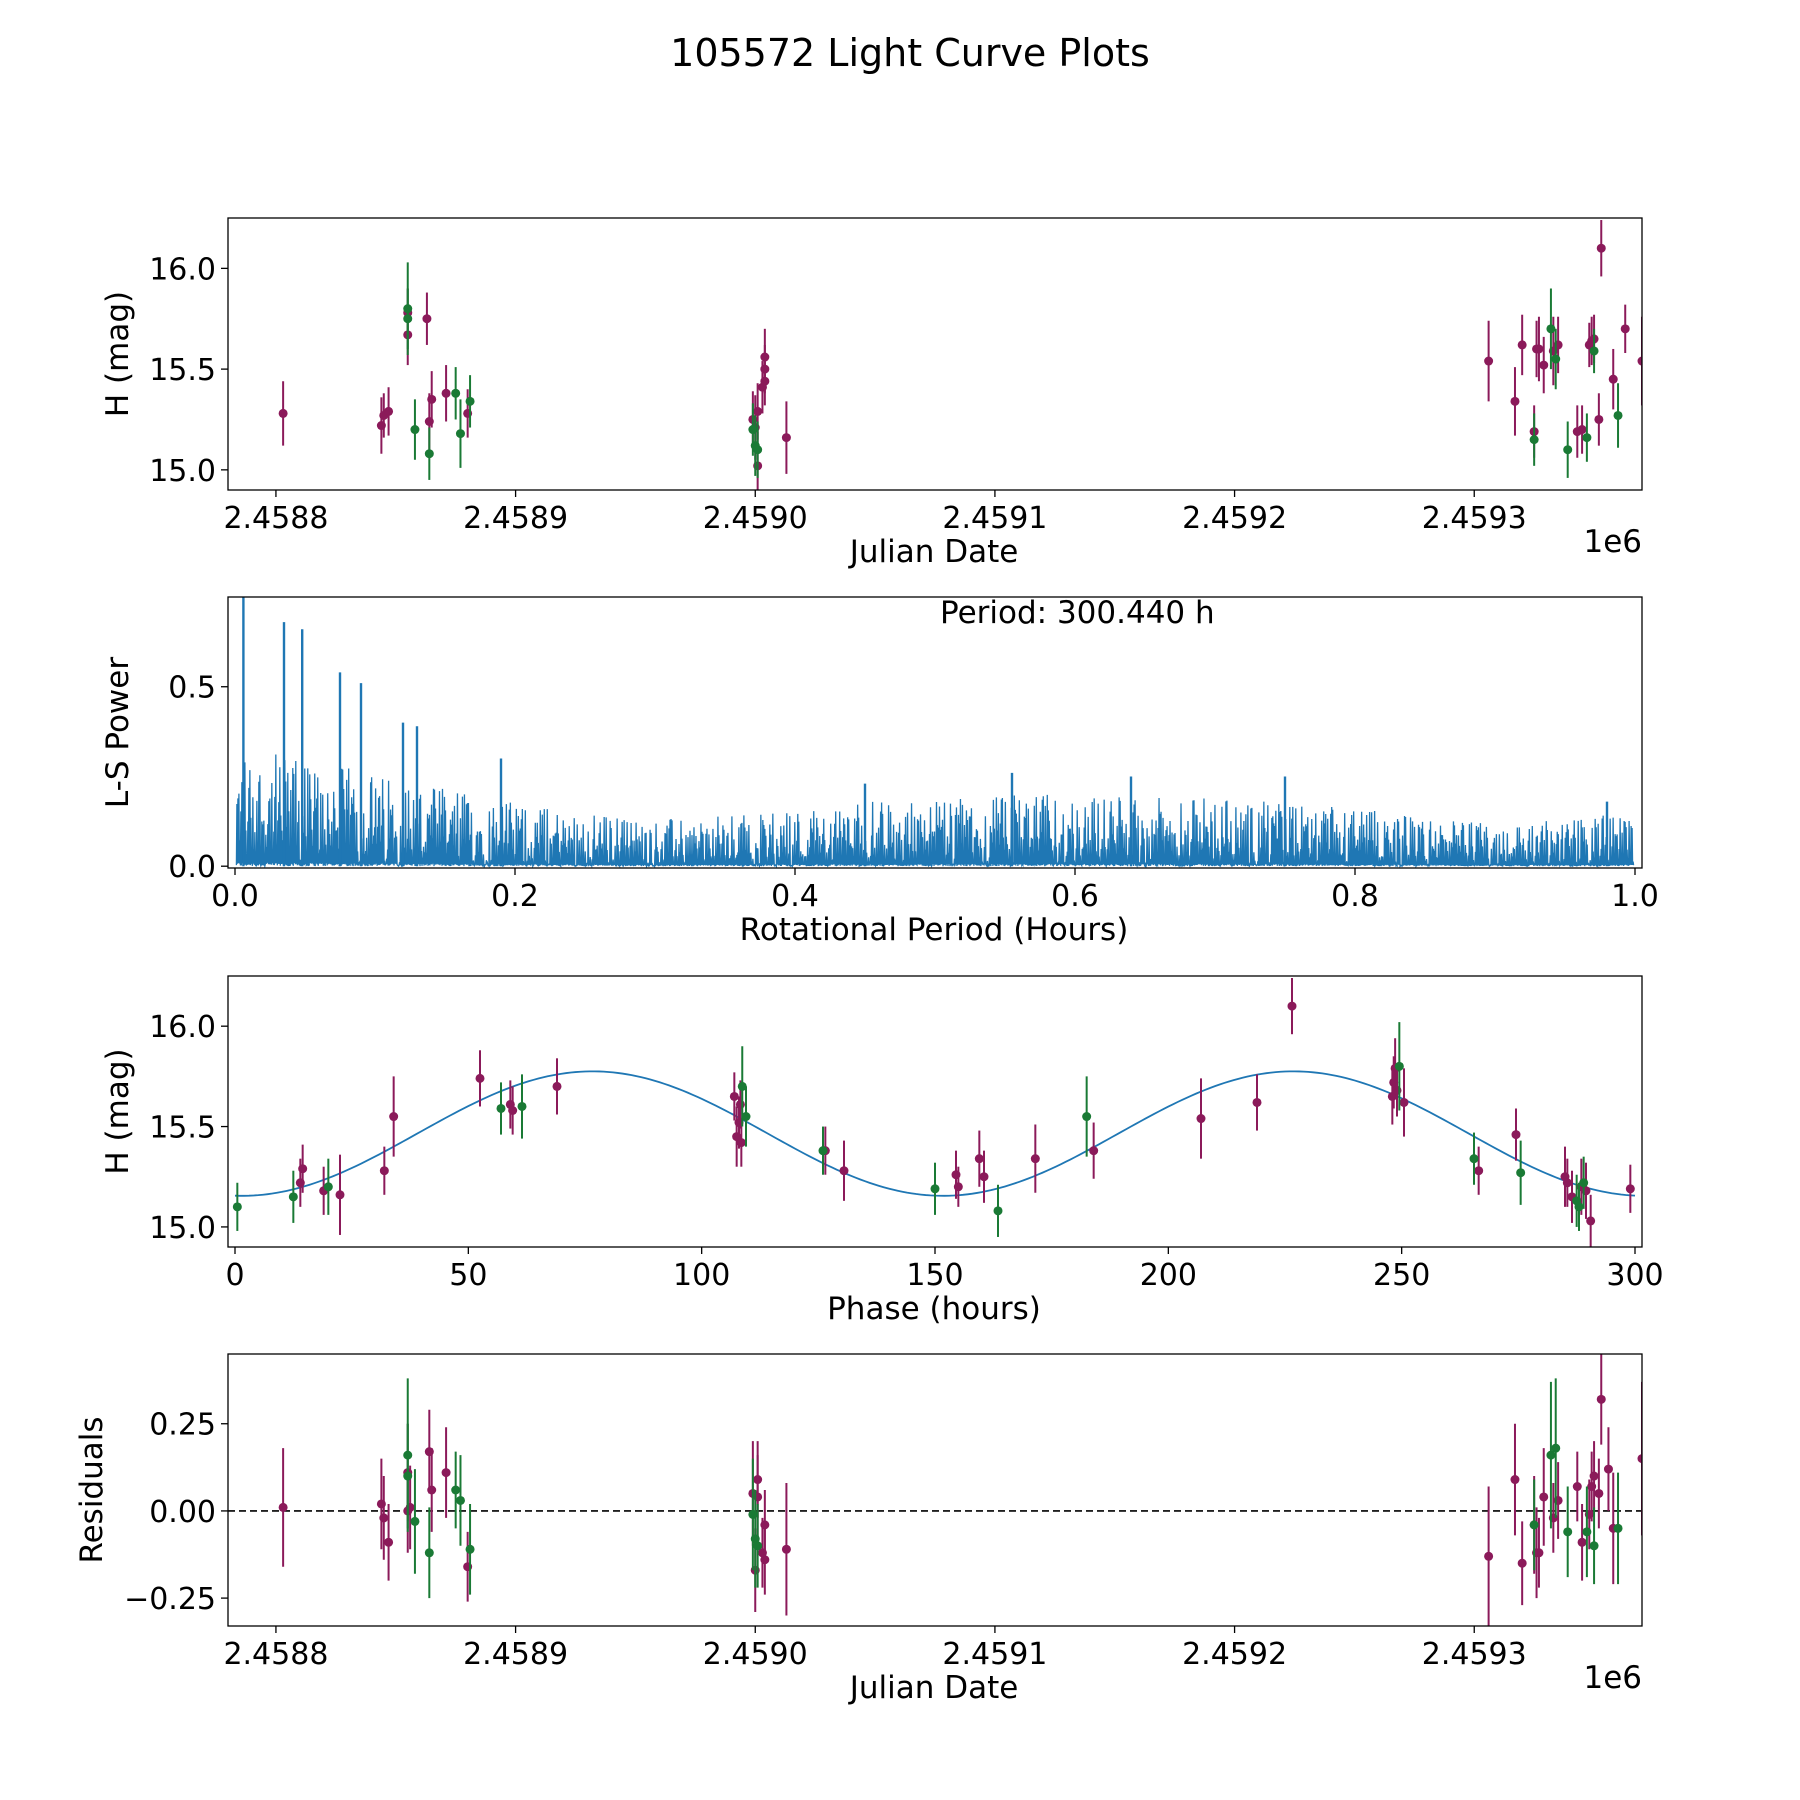  What do you see at coordinates (234, 1275) in the screenshot?
I see `x-tick-label: 0` at bounding box center [234, 1275].